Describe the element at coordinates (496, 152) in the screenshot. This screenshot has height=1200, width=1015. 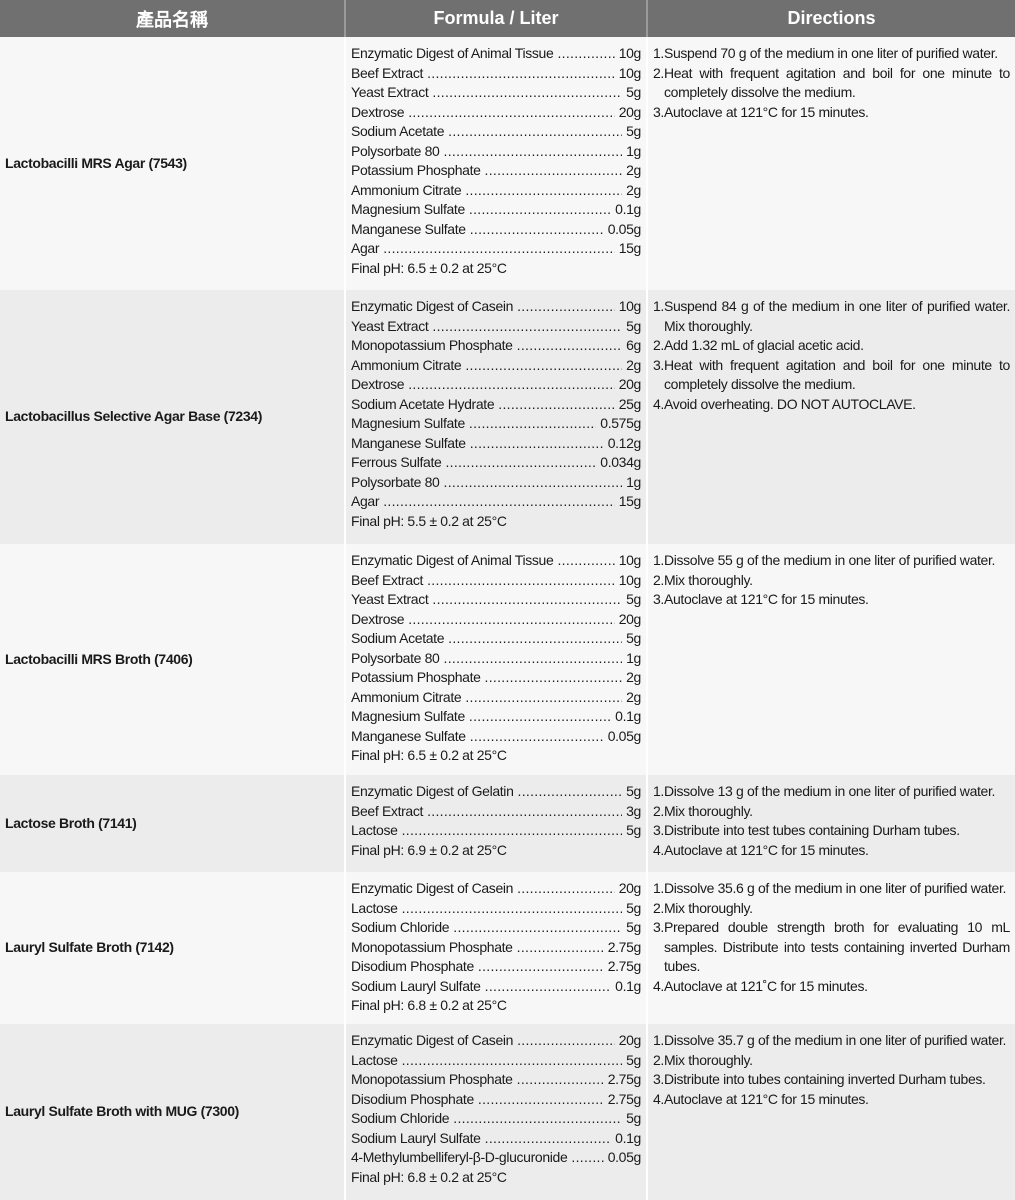
I see `ingredient-line: Polysorbate 80 1g` at that location.